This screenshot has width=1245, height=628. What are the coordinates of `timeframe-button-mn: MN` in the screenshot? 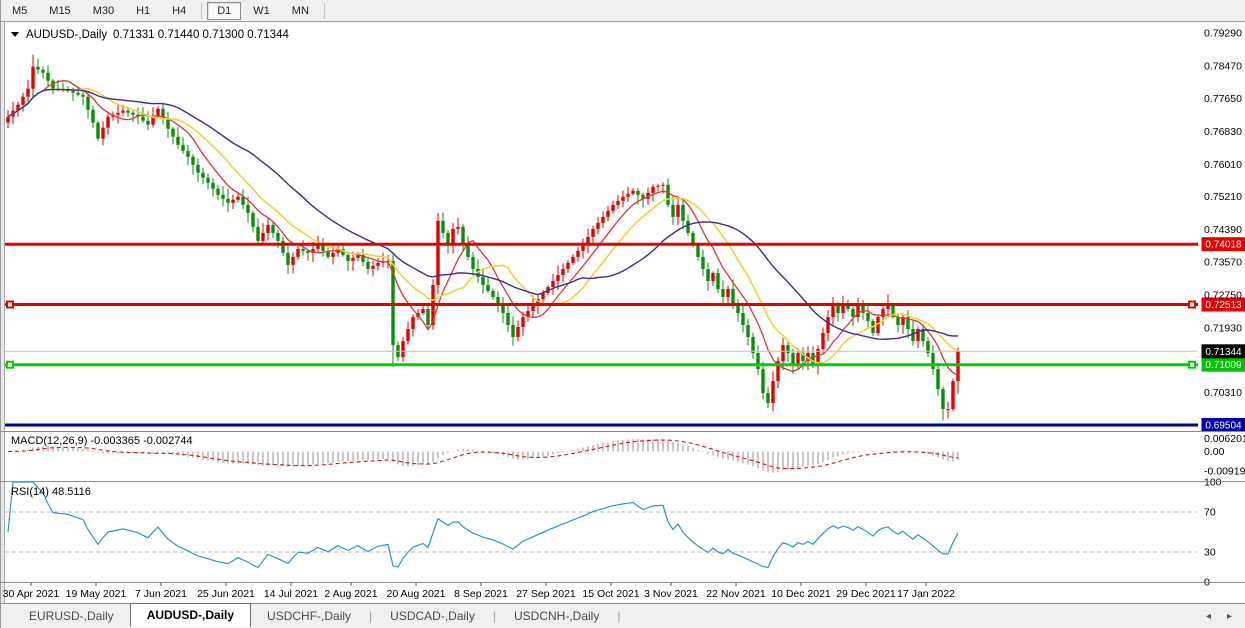 It's located at (300, 10).